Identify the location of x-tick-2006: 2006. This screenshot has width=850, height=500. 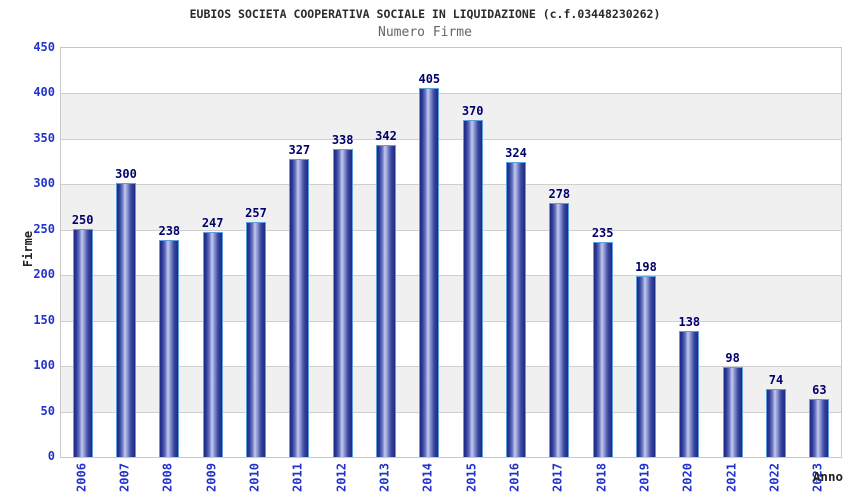
(81, 477).